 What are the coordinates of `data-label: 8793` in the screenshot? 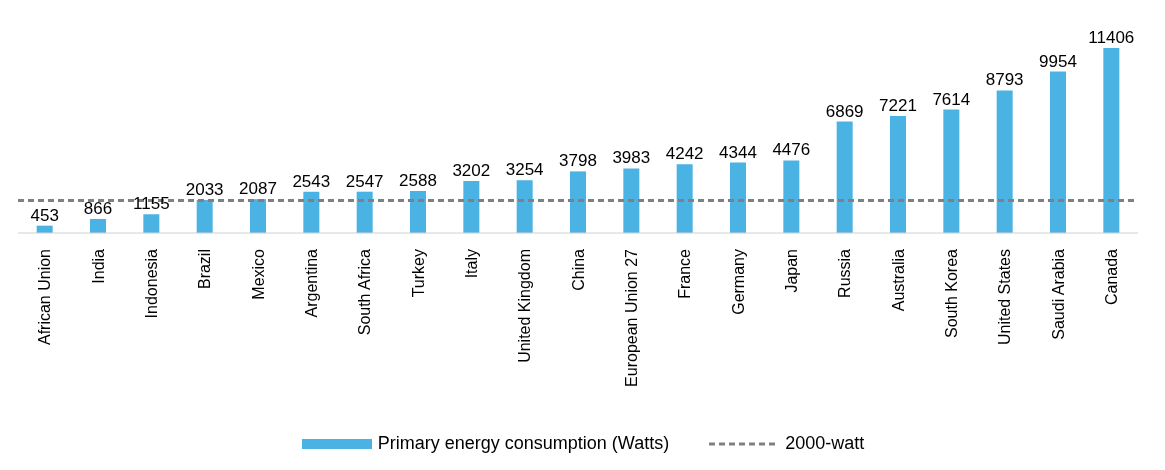 It's located at (1004, 80).